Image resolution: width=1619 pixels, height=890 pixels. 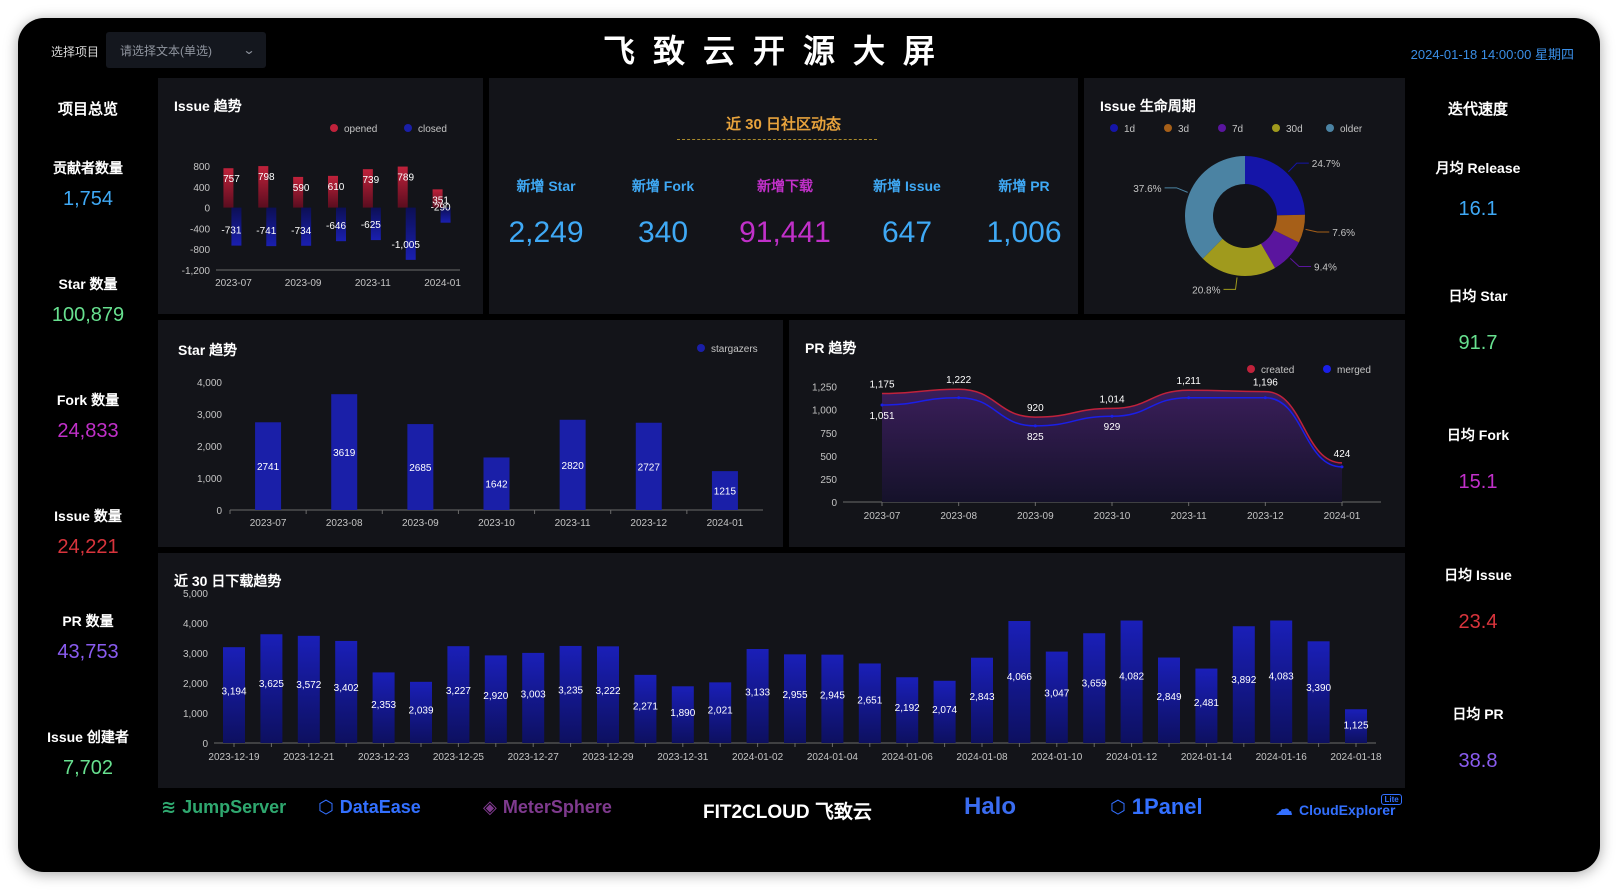 I want to click on slice-label: 9.4%, so click(x=1325, y=268).